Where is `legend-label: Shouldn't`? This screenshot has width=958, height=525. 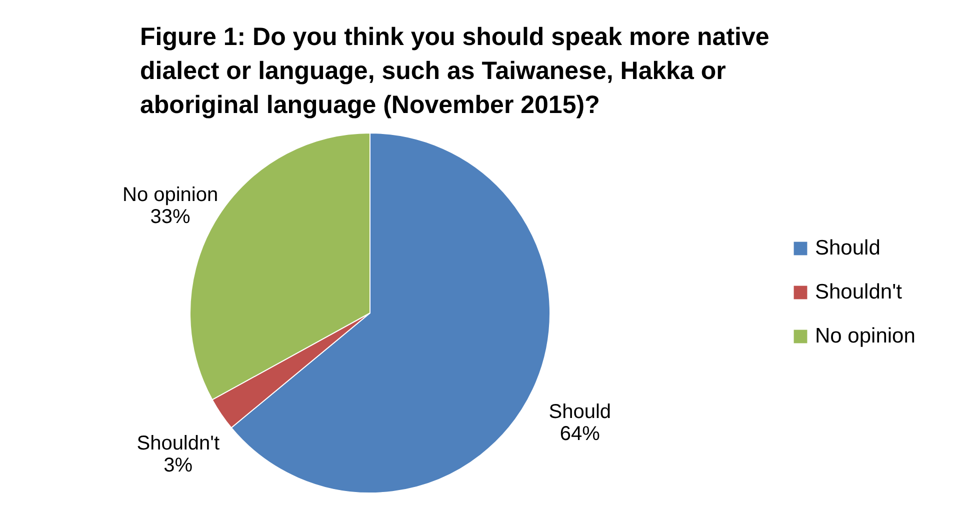 legend-label: Shouldn't is located at coordinates (858, 292).